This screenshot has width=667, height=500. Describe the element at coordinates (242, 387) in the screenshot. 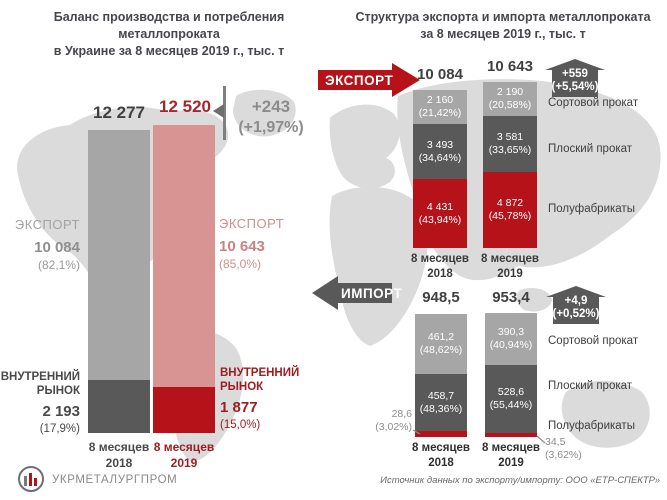

I see `left-domestic-label2-2019: РЫНОК` at that location.